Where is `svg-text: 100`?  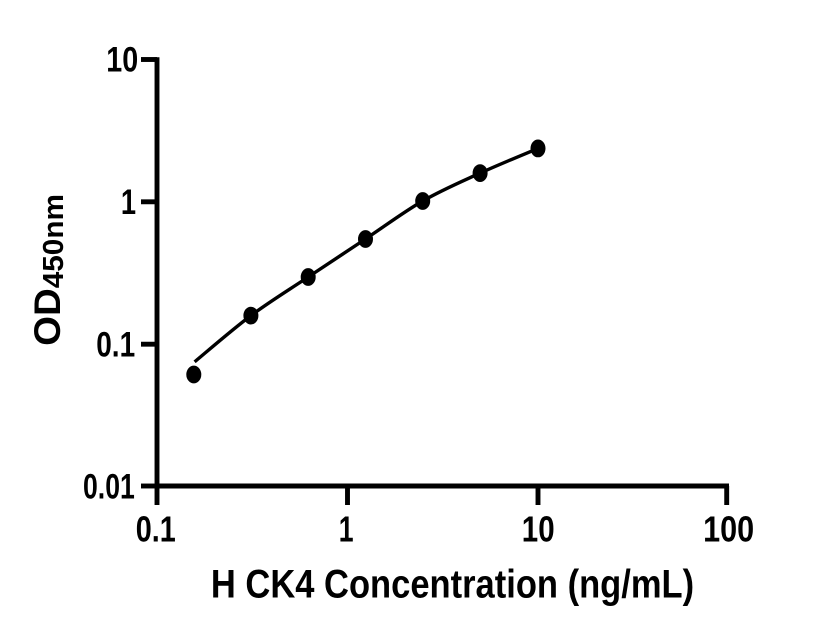 svg-text: 100 is located at coordinates (728, 530).